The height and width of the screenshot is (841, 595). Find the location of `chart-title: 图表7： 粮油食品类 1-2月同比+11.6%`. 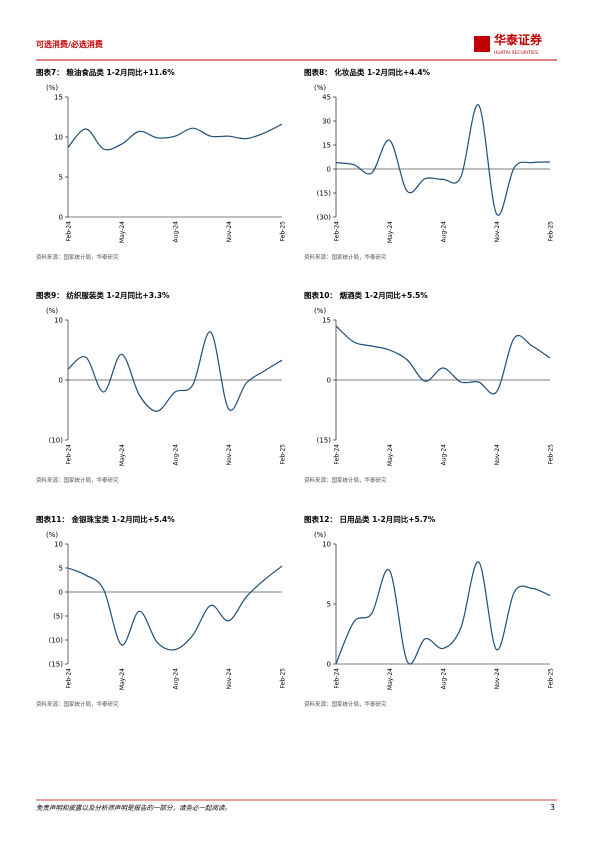

chart-title: 图表7： 粮油食品类 1-2月同比+11.6% is located at coordinates (105, 72).